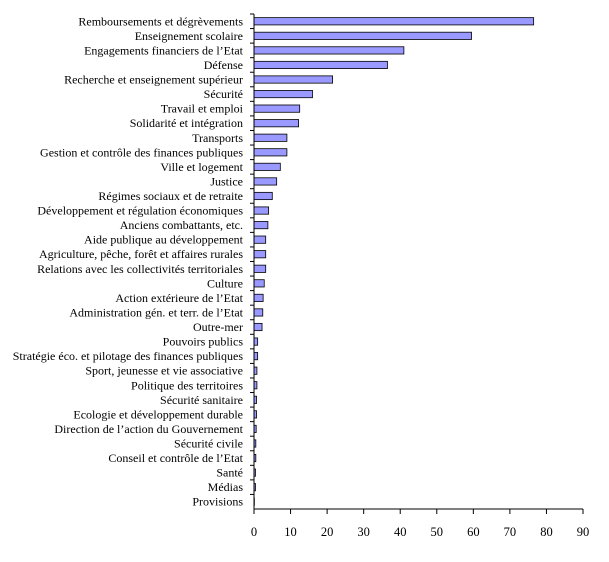 This screenshot has width=609, height=562. Describe the element at coordinates (254, 532) in the screenshot. I see `x-tick-label: 0` at that location.